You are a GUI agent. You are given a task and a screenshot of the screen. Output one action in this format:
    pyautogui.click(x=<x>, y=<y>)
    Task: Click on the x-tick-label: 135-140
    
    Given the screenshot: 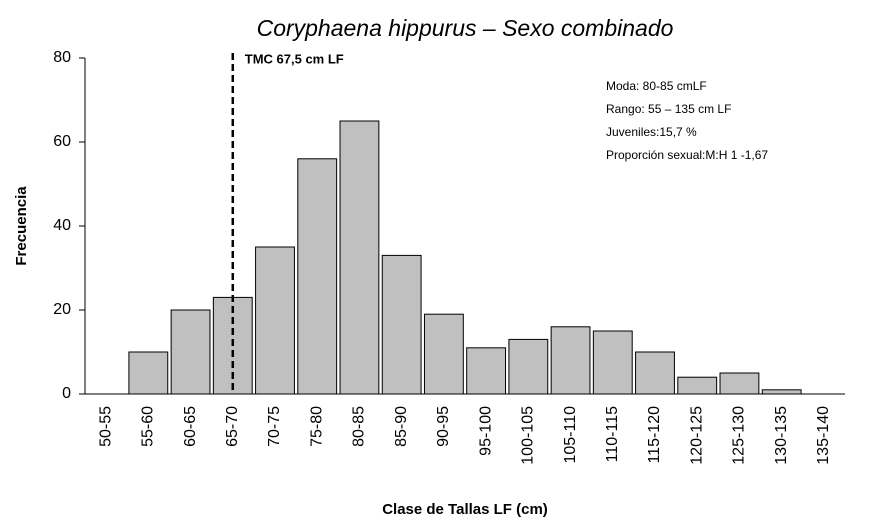 What is the action you would take?
    pyautogui.click(x=823, y=435)
    